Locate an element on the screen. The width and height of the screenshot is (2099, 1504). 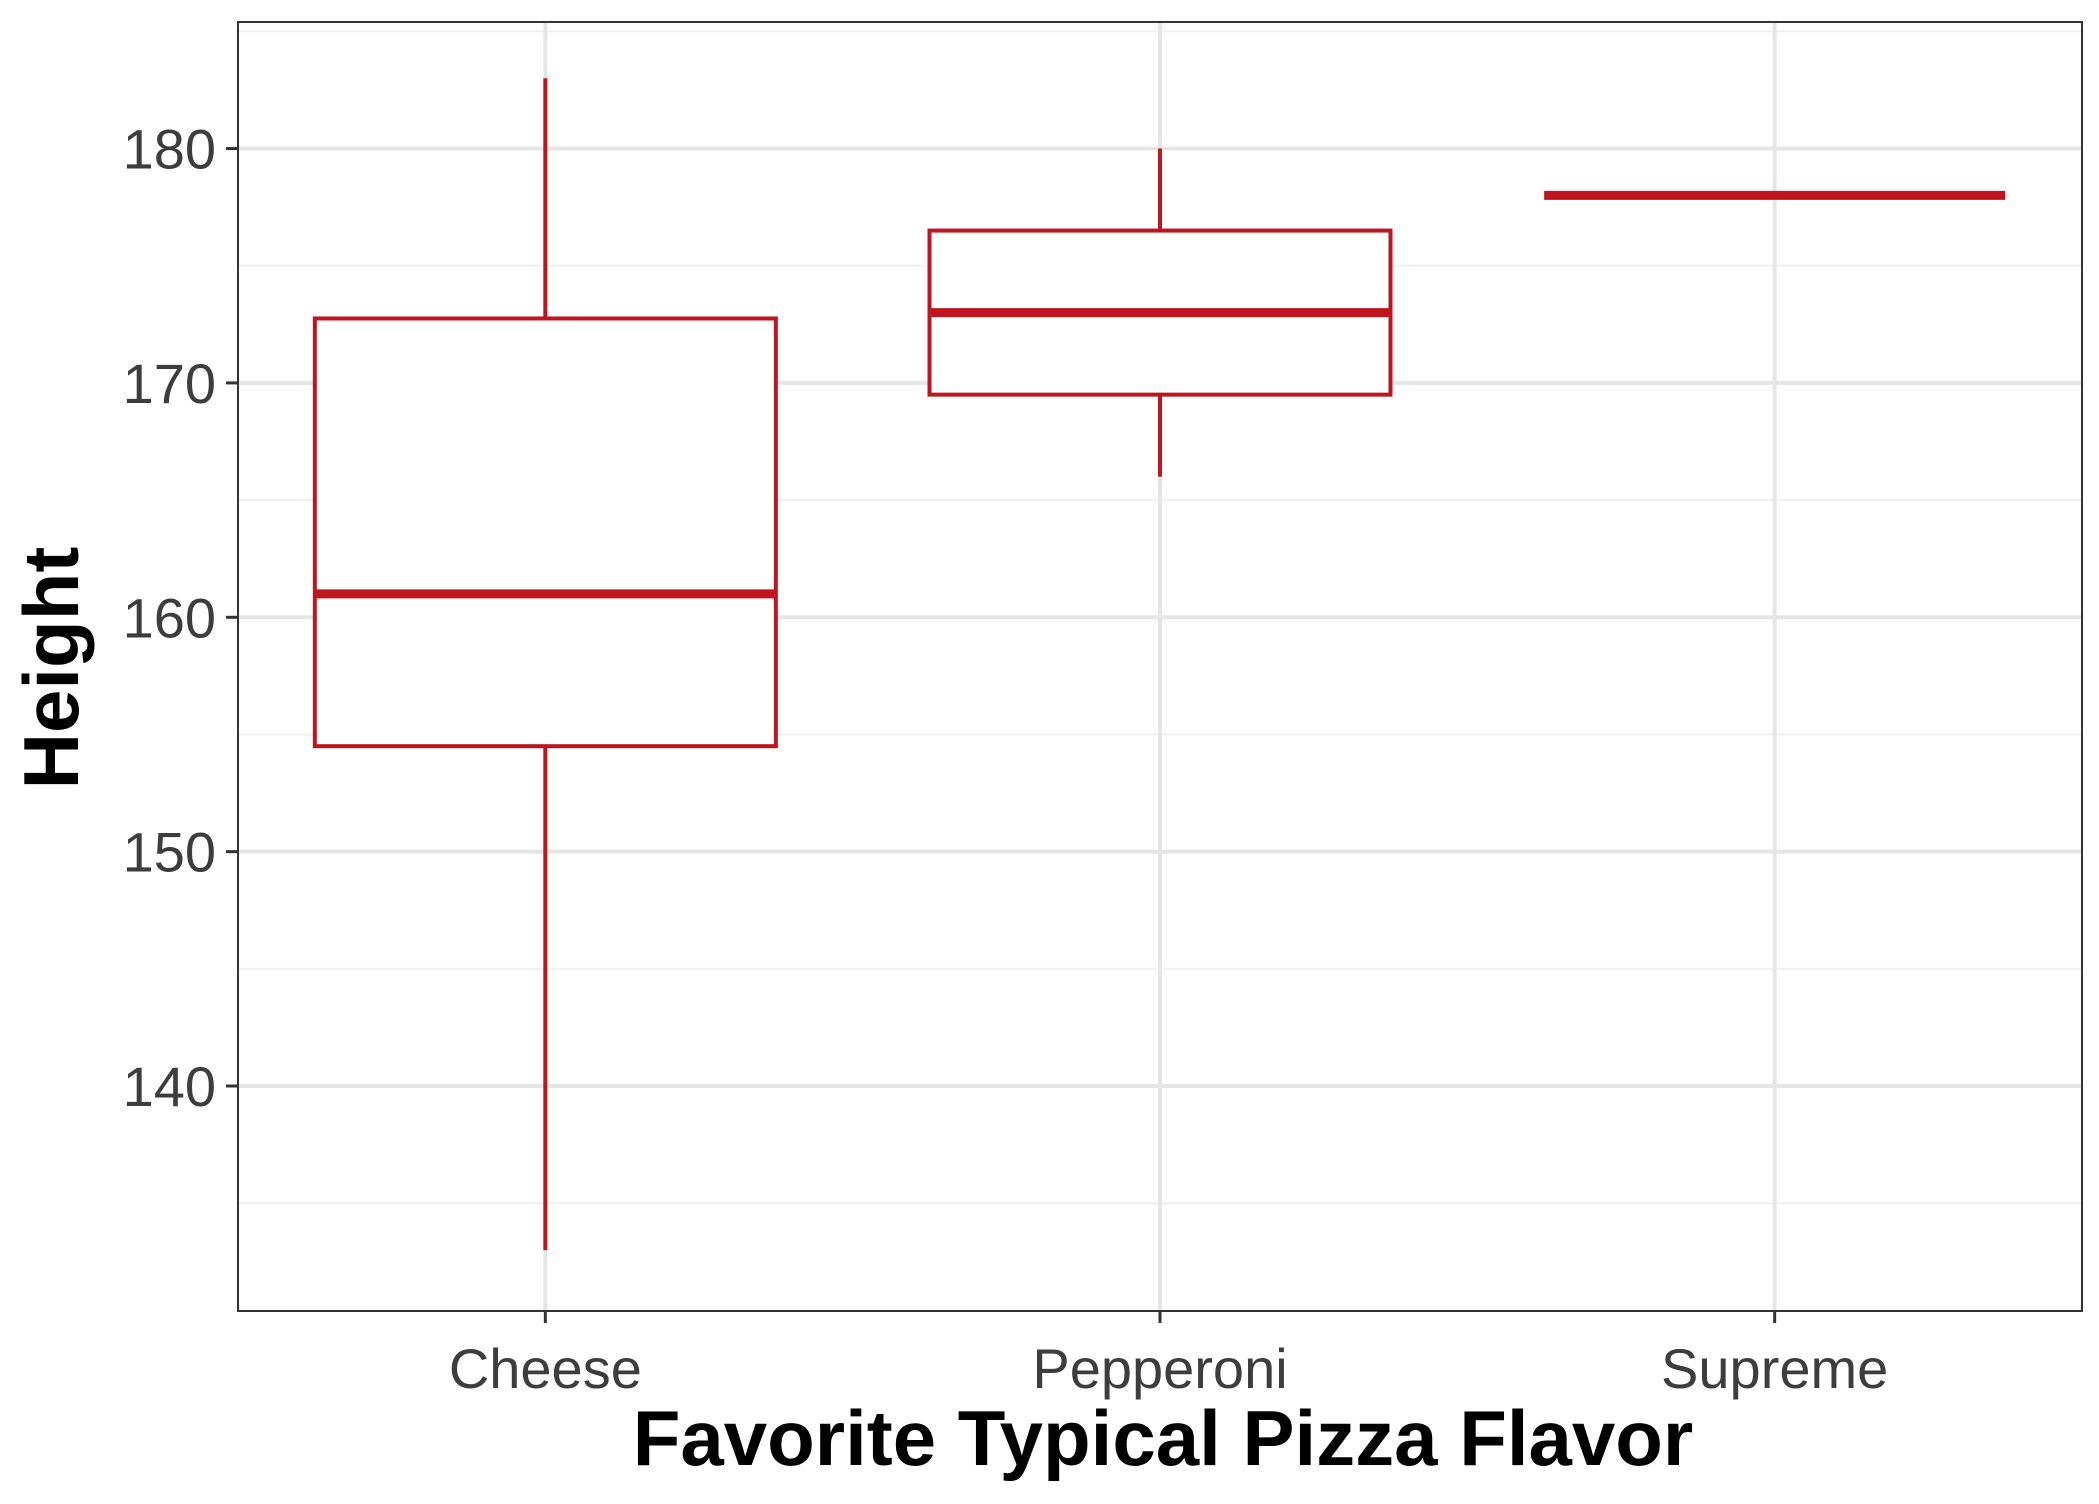
x-axis-title: Favorite Typical Pizza Flavor is located at coordinates (1163, 1438).